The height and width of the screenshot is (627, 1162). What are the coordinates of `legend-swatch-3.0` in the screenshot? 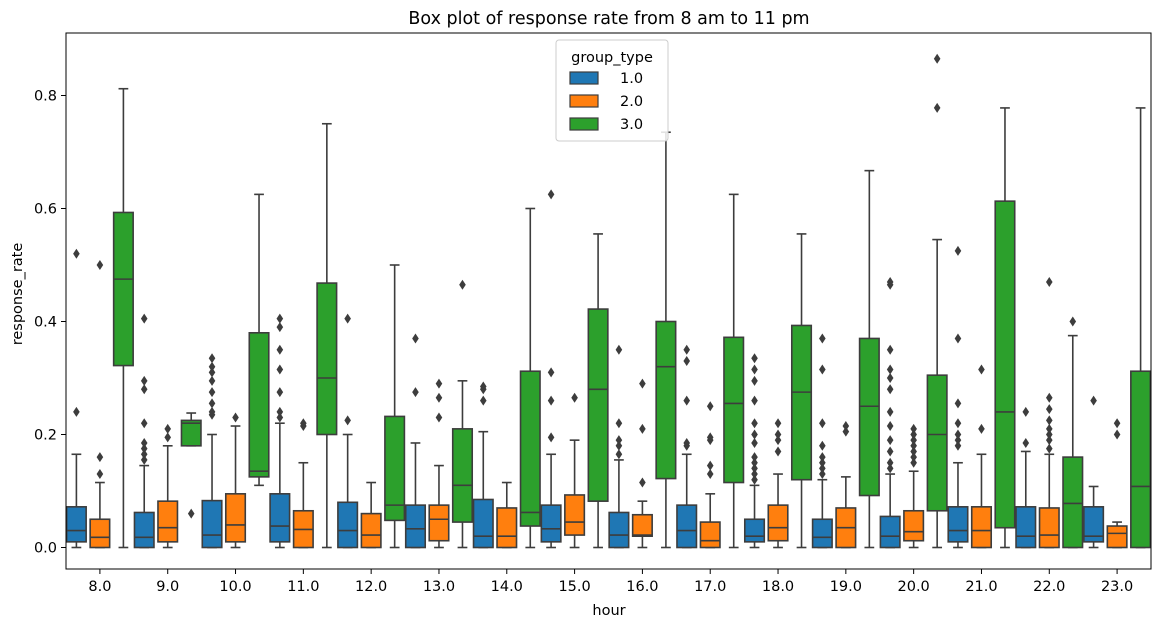 It's located at (584, 124).